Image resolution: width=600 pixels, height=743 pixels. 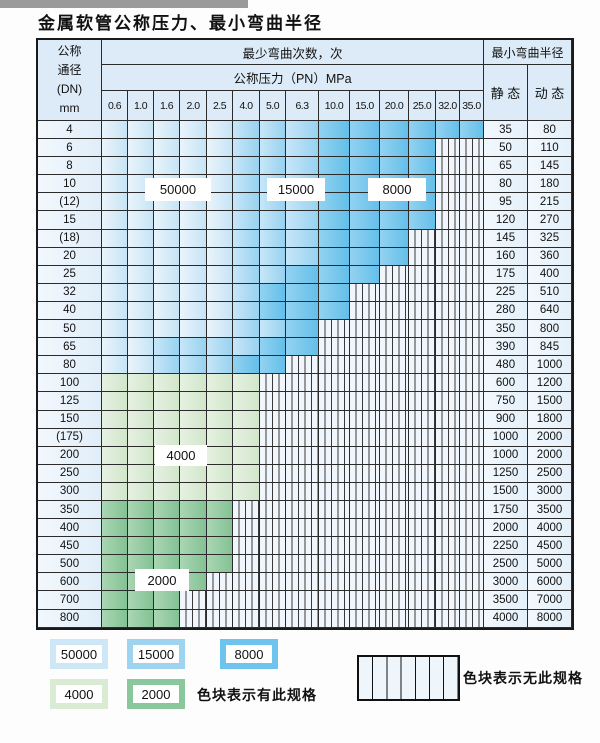 What do you see at coordinates (550, 93) in the screenshot?
I see `dynamic-header: 动 态` at bounding box center [550, 93].